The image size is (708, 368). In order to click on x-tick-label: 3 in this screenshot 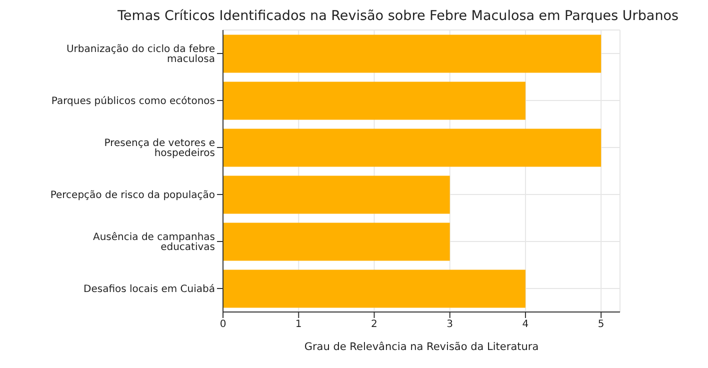, I will do `click(450, 324)`.